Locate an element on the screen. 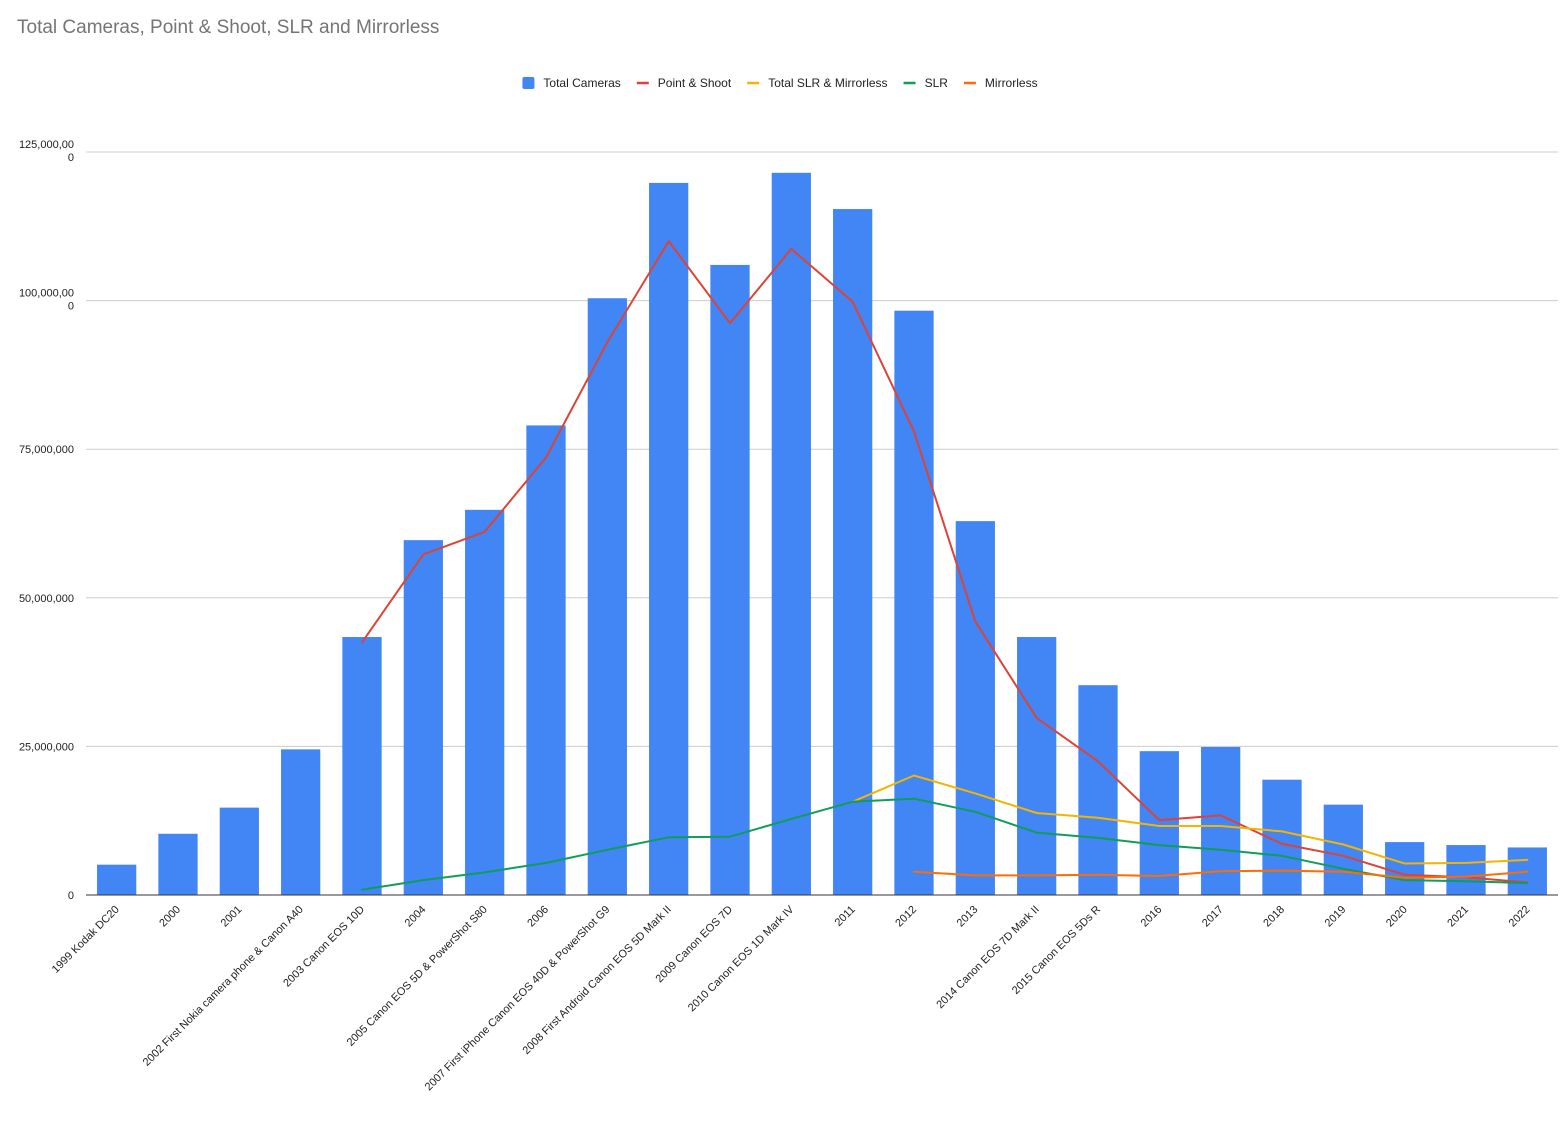  legend-label: Total SLR & Mirrorless is located at coordinates (827, 83).